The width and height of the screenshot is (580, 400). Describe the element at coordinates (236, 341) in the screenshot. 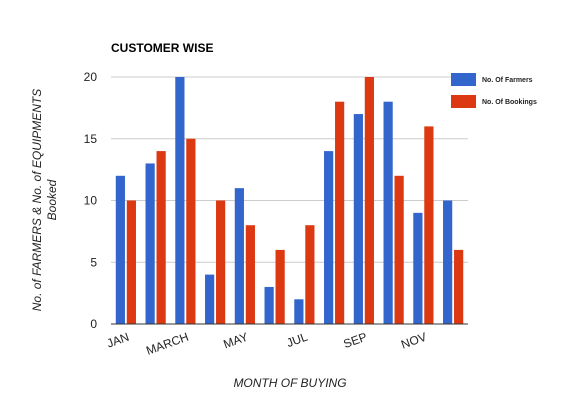

I see `x-tick-label: MAY` at that location.